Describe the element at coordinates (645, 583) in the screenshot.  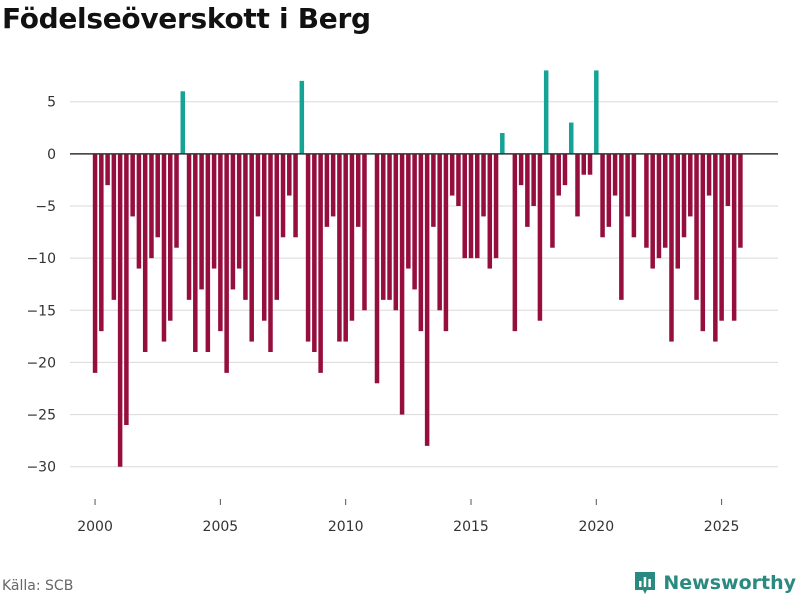
I see `newsworthy-logo-icon` at that location.